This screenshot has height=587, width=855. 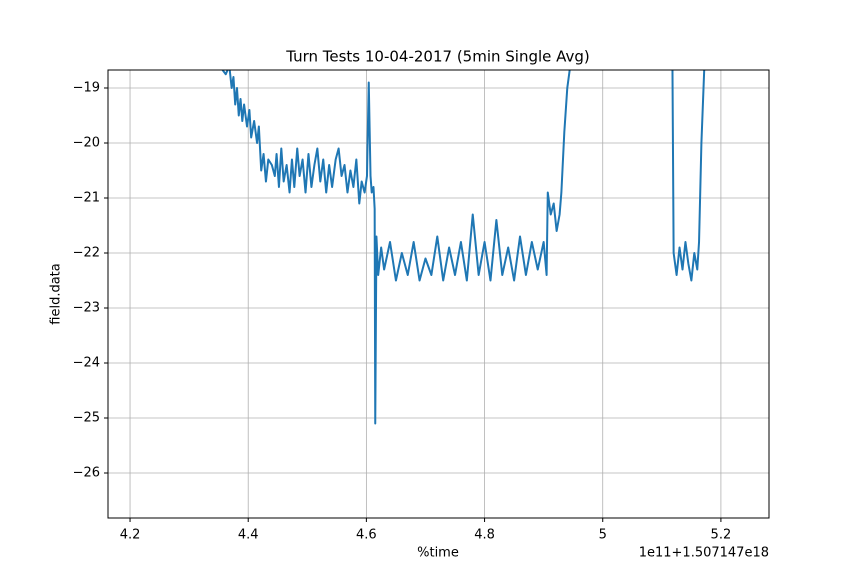 I want to click on x-tick-label: 4.4, so click(x=248, y=535).